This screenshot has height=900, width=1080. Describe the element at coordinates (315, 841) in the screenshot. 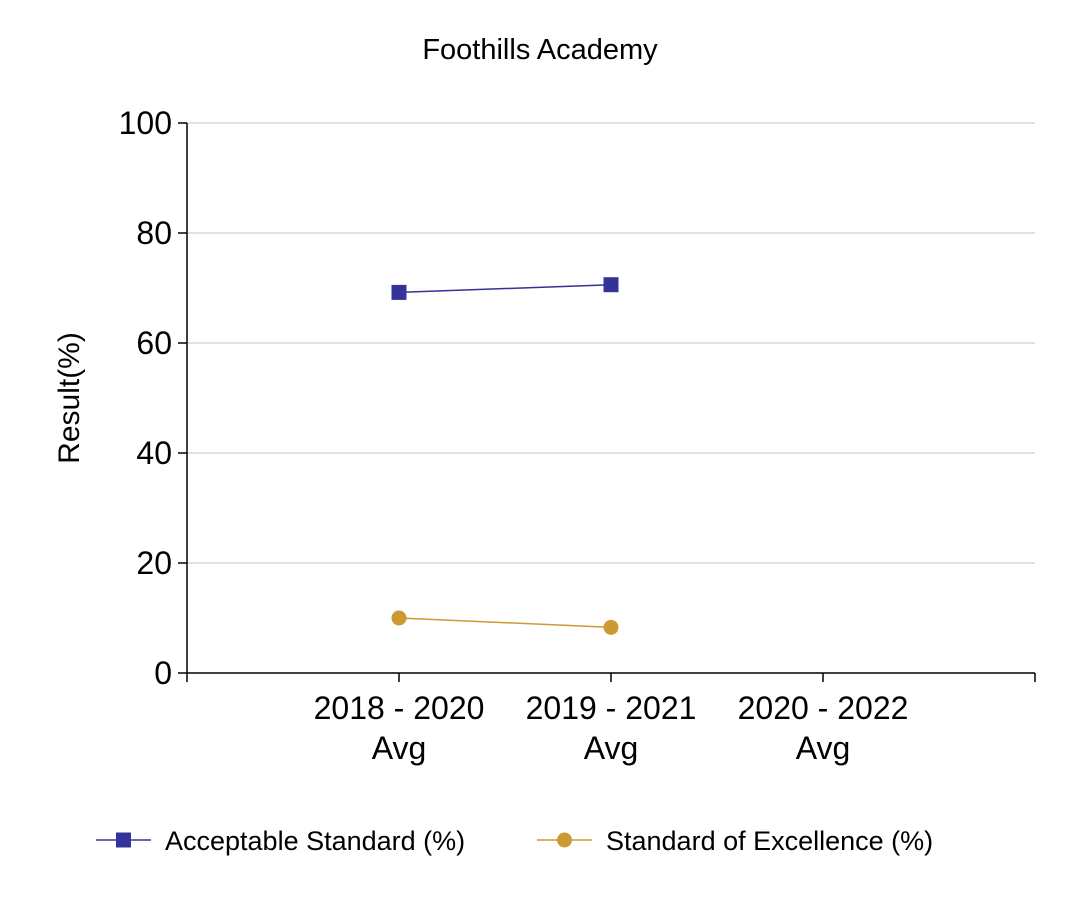

I see `legend-label: Acceptable Standard (%)` at that location.